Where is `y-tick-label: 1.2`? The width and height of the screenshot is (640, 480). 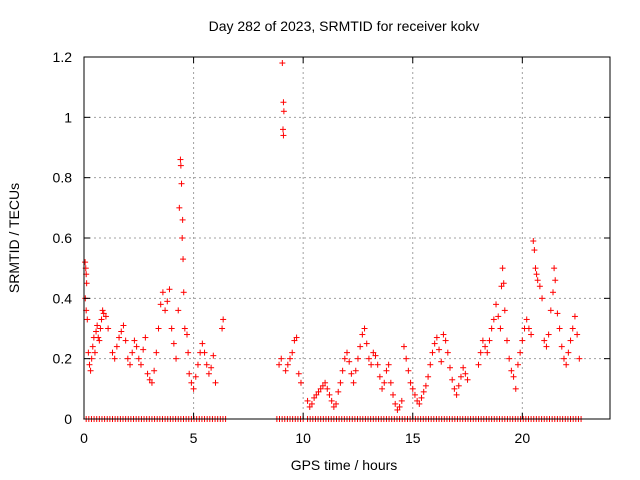
y-tick-label: 1.2 is located at coordinates (63, 57).